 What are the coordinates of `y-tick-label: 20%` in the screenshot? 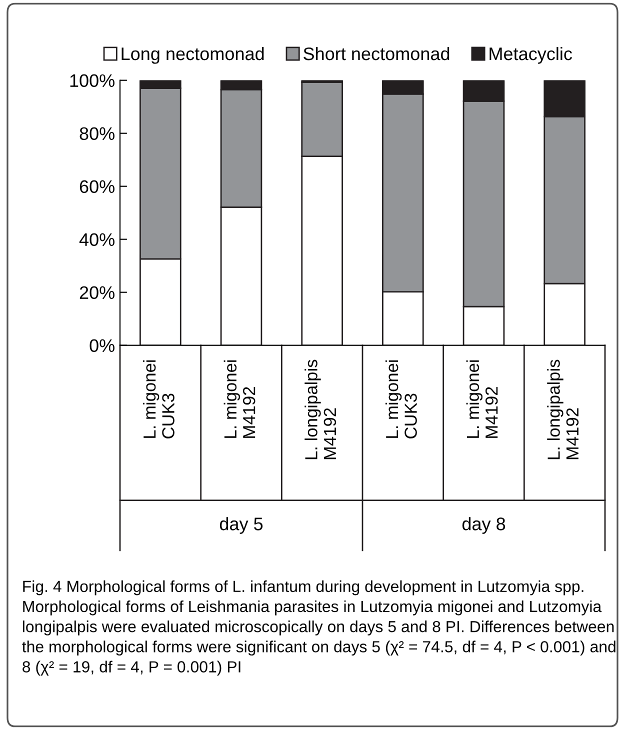 It's located at (97, 293).